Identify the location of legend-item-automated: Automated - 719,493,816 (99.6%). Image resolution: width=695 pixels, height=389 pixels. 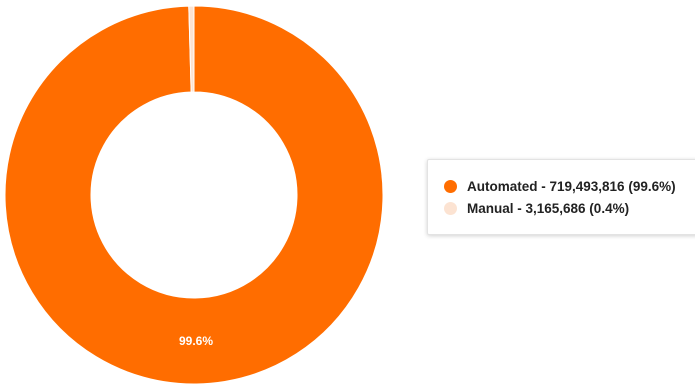
(569, 186).